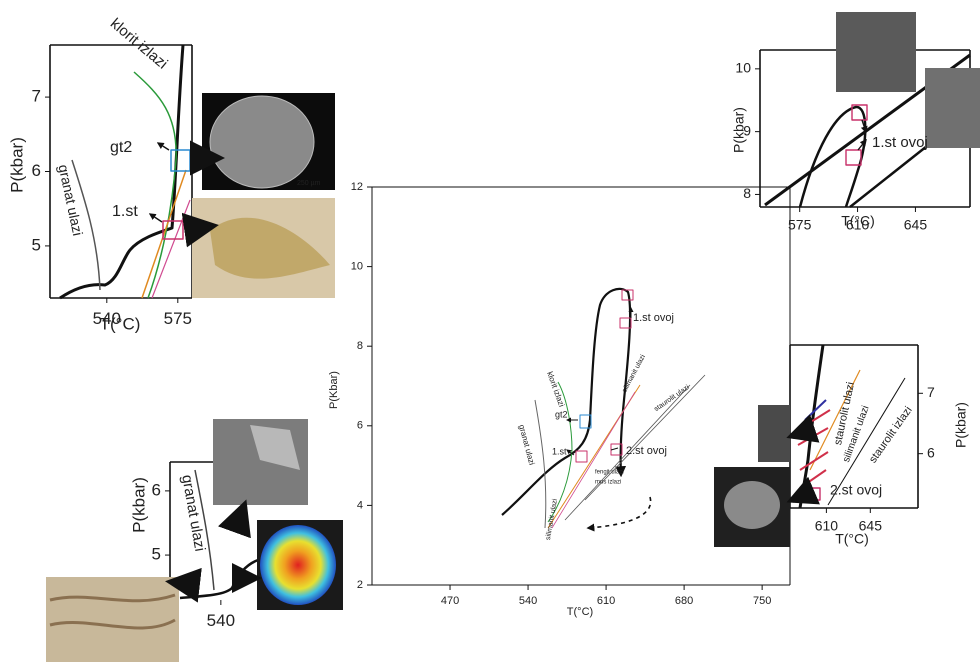  I want to click on image-grain, so click(262, 142).